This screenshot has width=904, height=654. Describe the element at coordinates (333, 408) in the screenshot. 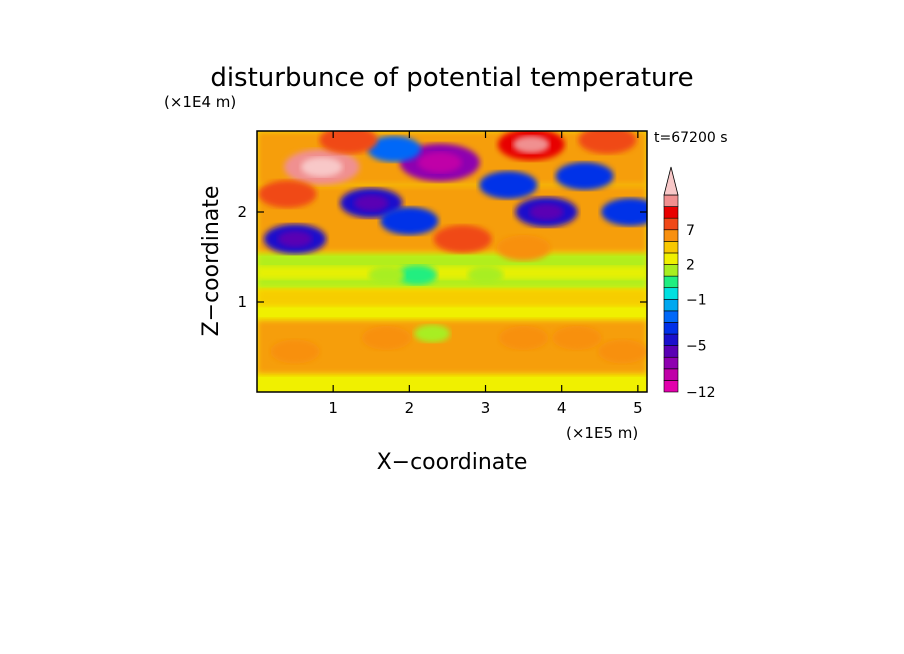

I see `x-tick-label: 1` at that location.